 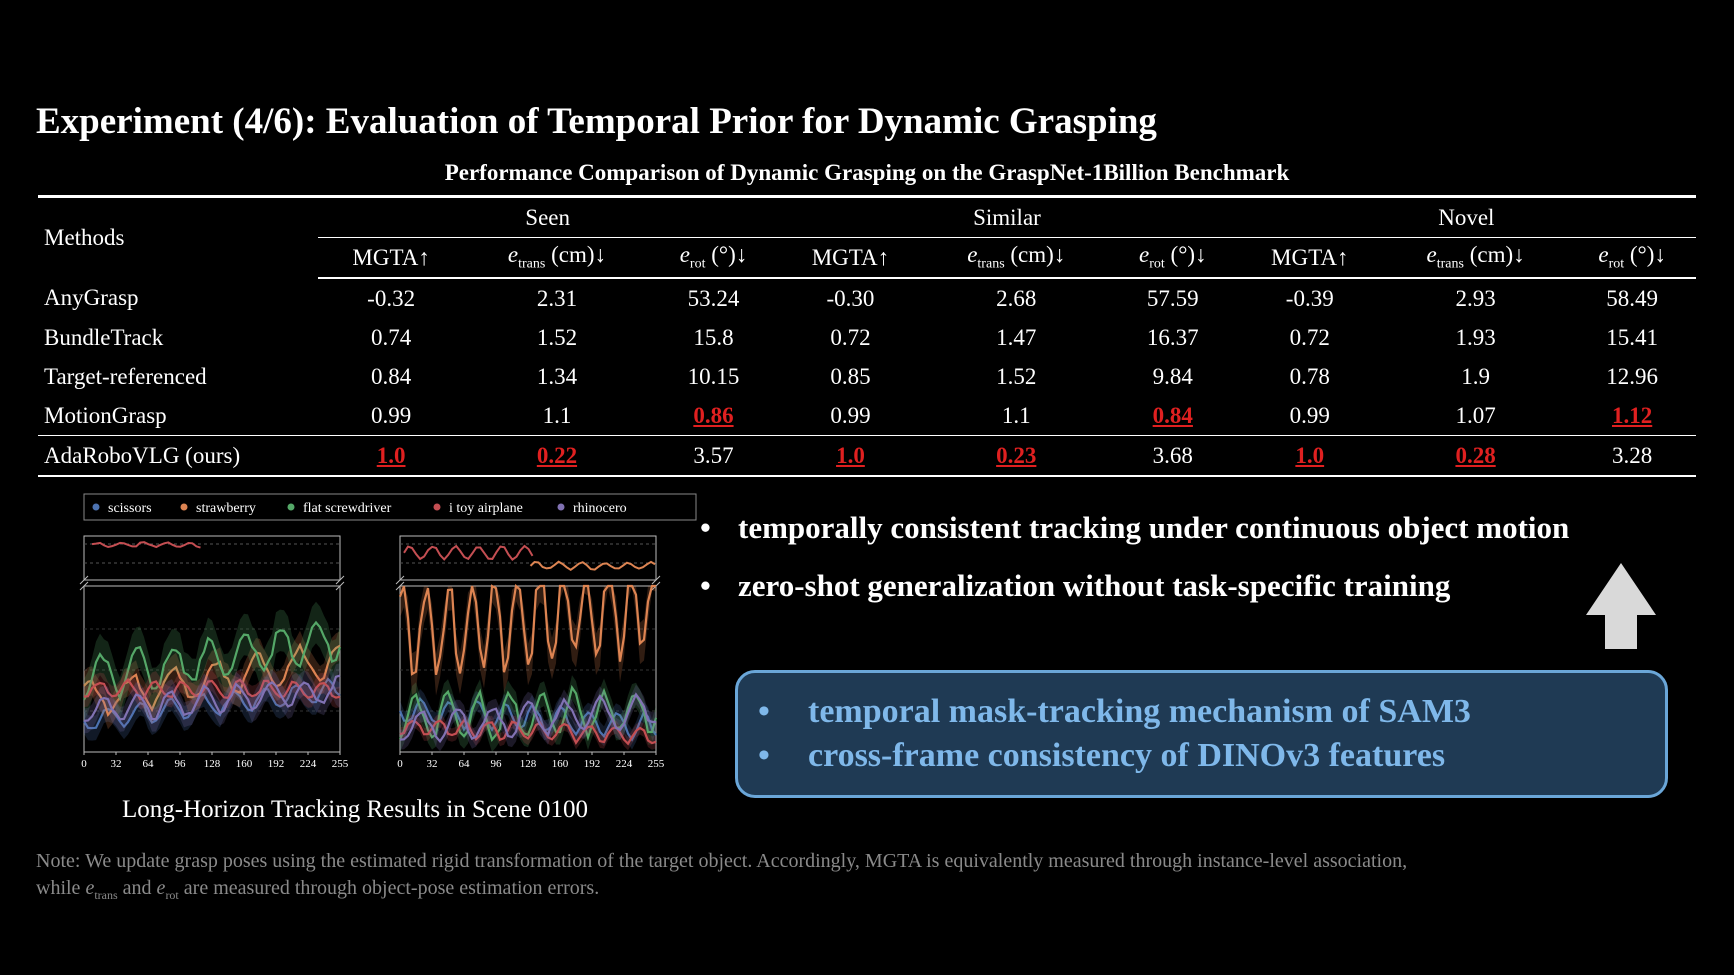 What do you see at coordinates (713, 298) in the screenshot?
I see `cell-value: 53.24` at bounding box center [713, 298].